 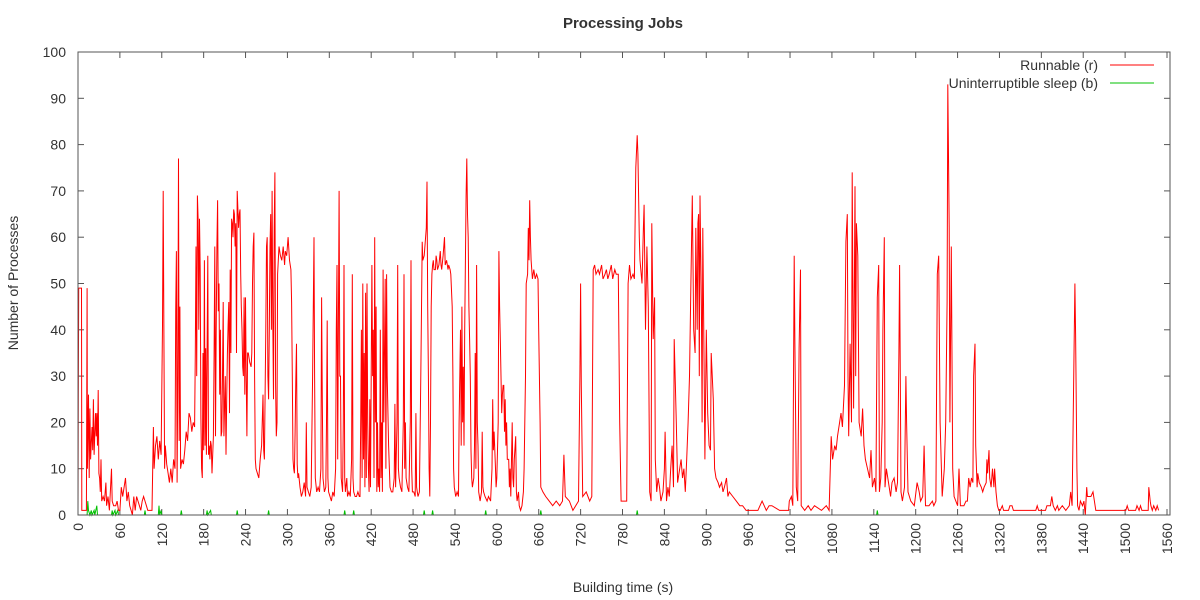 What do you see at coordinates (371, 535) in the screenshot?
I see `x-tick-label: 420` at bounding box center [371, 535].